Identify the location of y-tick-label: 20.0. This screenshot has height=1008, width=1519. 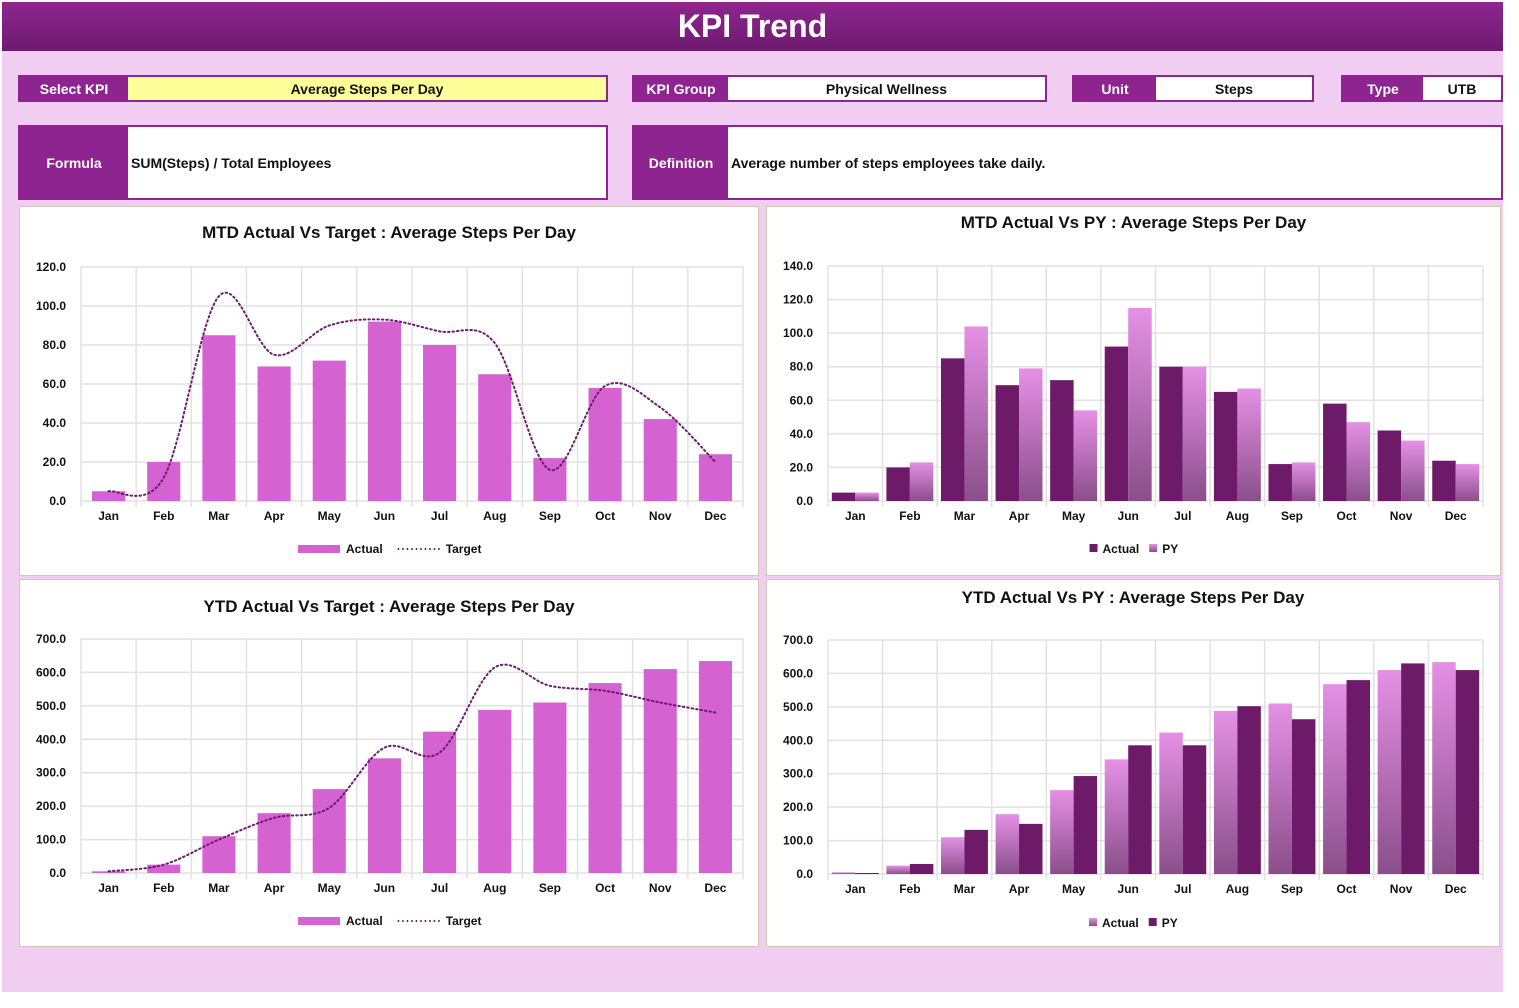
(802, 467).